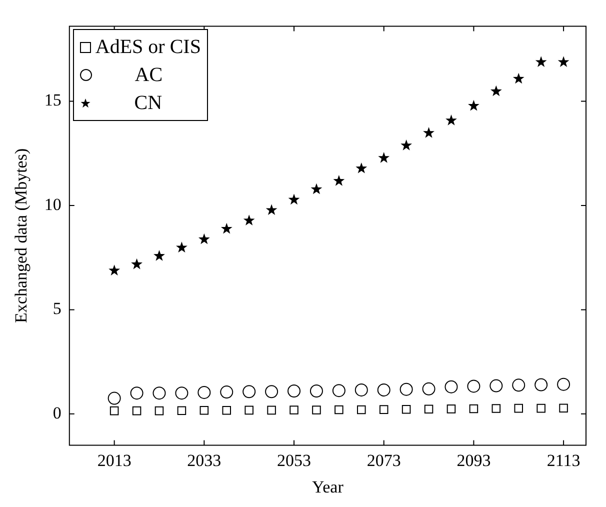 The image size is (606, 507). I want to click on y-tick-label: 0, so click(57, 412).